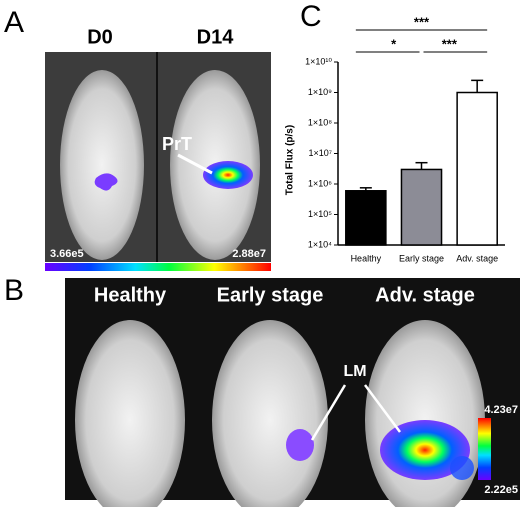 The image size is (521, 512). Describe the element at coordinates (311, 16) in the screenshot. I see `panel-letter: C` at that location.